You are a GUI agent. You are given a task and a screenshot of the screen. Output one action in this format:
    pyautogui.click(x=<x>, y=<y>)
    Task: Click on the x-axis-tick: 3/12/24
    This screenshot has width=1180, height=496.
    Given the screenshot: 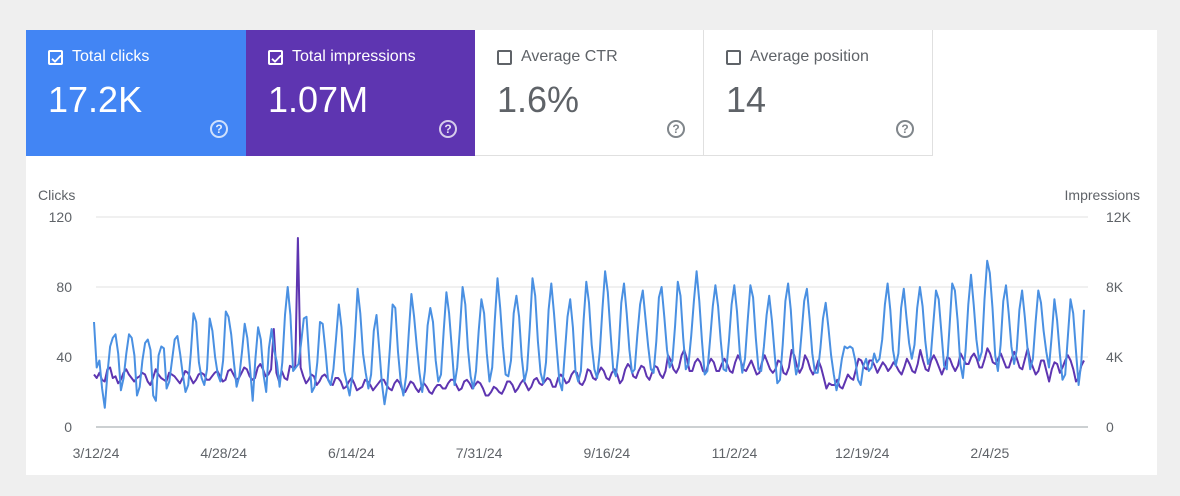 What is the action you would take?
    pyautogui.click(x=96, y=453)
    